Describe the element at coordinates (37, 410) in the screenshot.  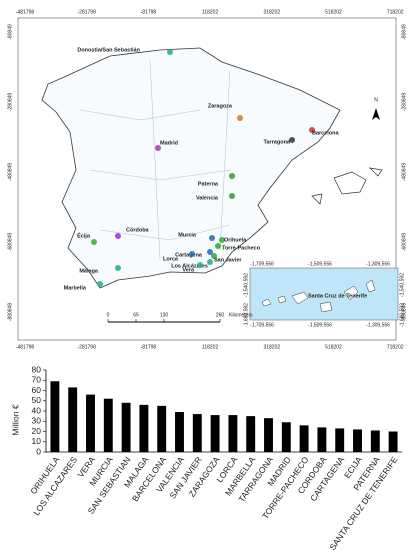
I see `y-tick-label: 40` at that location.